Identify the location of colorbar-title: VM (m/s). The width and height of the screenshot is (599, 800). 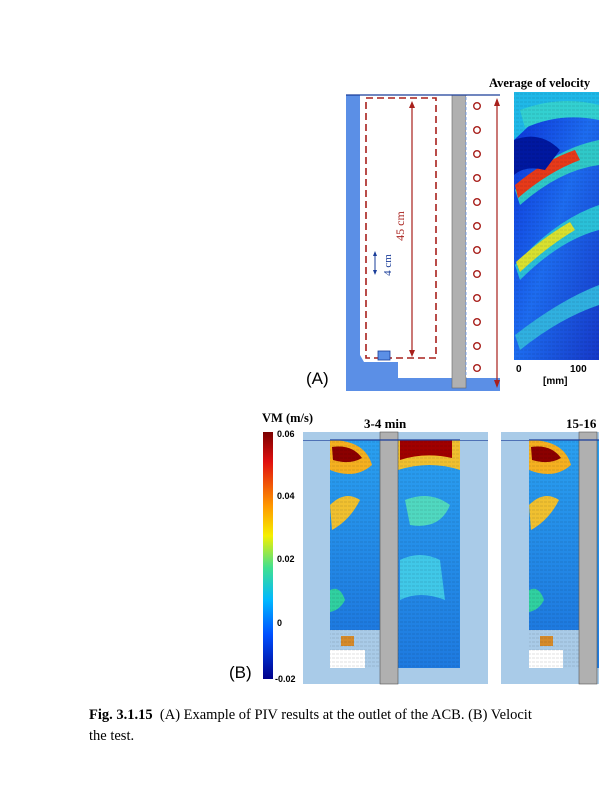
(287, 418).